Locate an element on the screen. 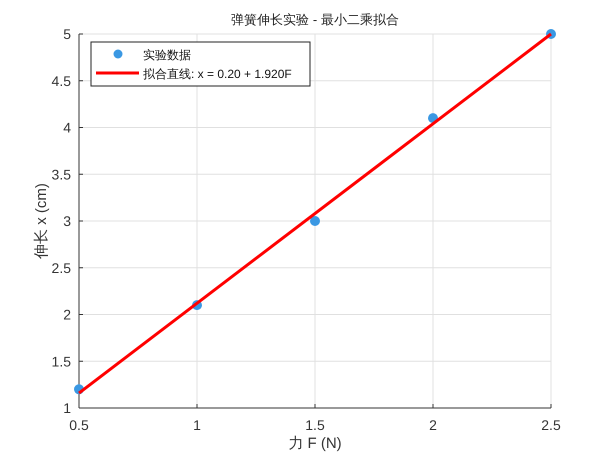  xtick: 2.5 is located at coordinates (551, 425).